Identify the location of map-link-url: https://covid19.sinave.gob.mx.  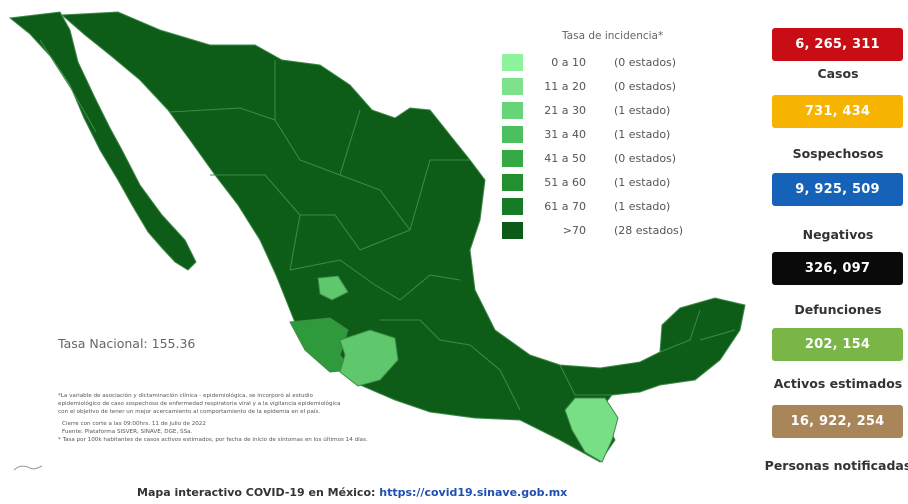
(473, 492).